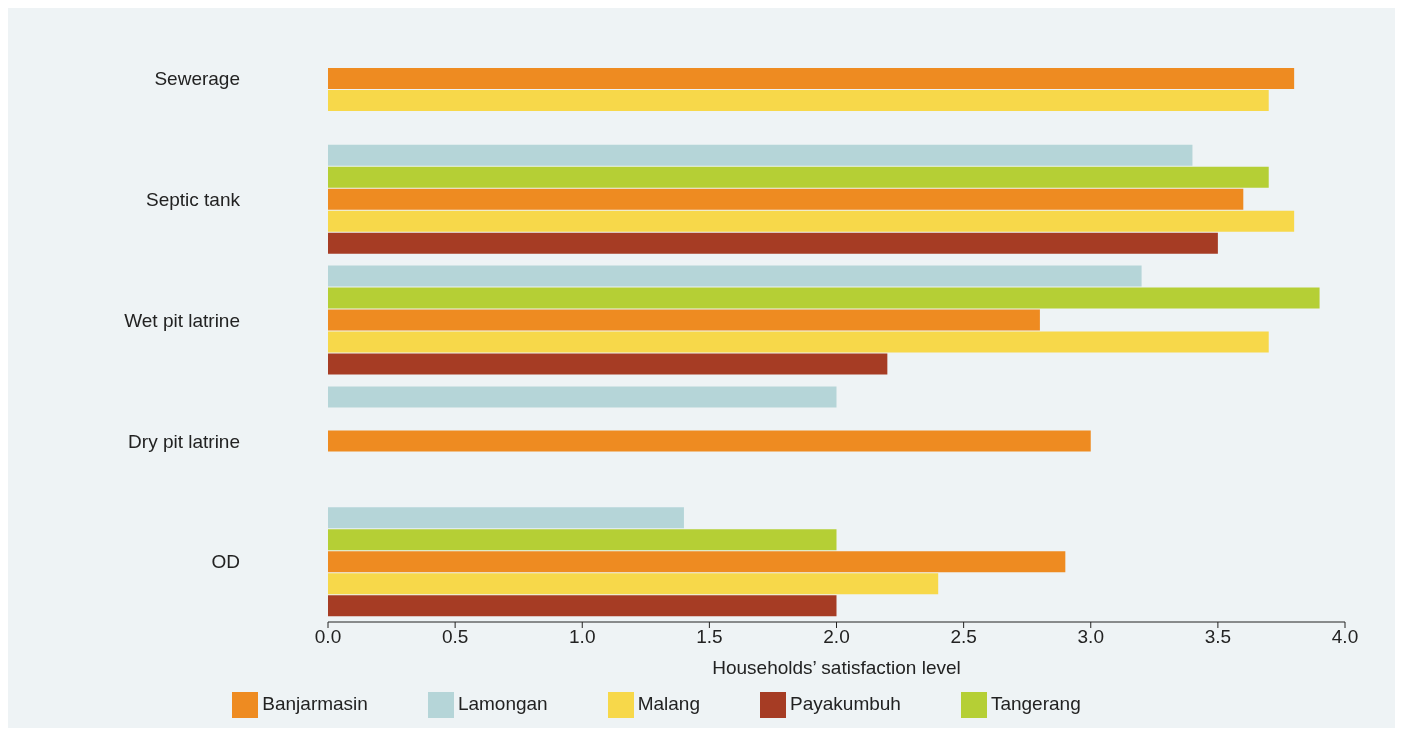 This screenshot has height=736, width=1403. What do you see at coordinates (582, 637) in the screenshot?
I see `x-tick-label: 1.0` at bounding box center [582, 637].